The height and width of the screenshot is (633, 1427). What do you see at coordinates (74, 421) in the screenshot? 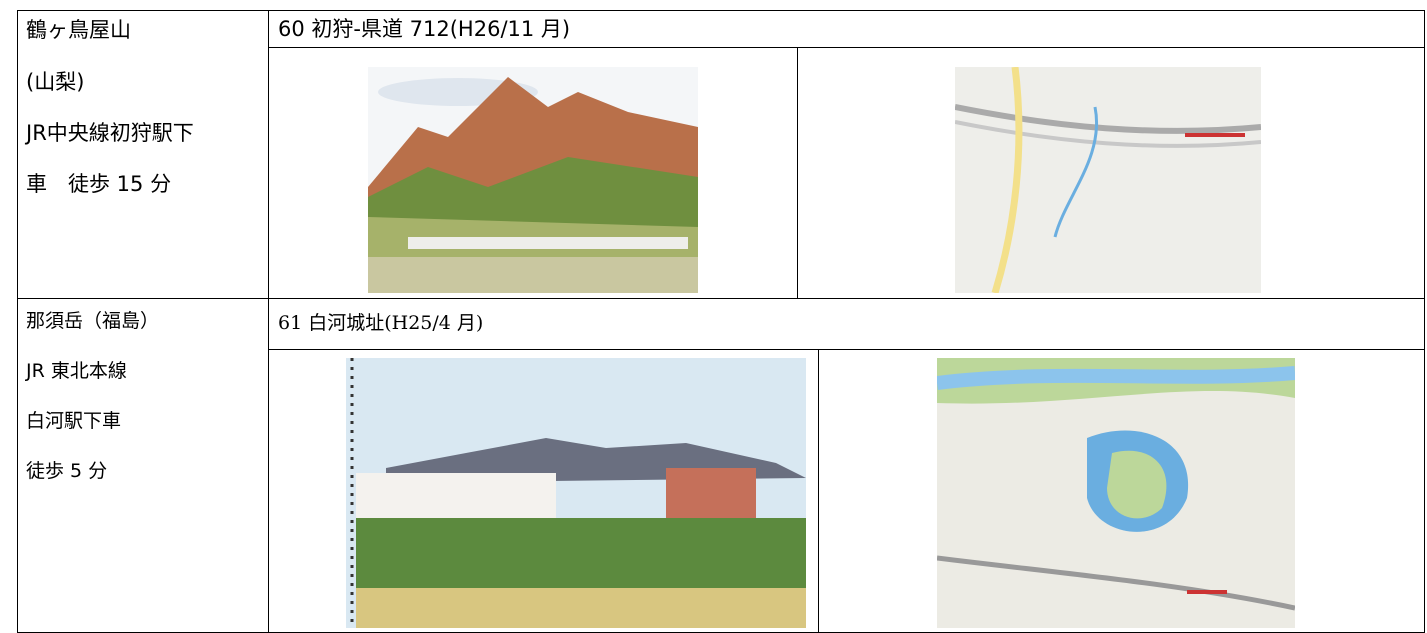
I see `place-line: 白河駅下車` at bounding box center [74, 421].